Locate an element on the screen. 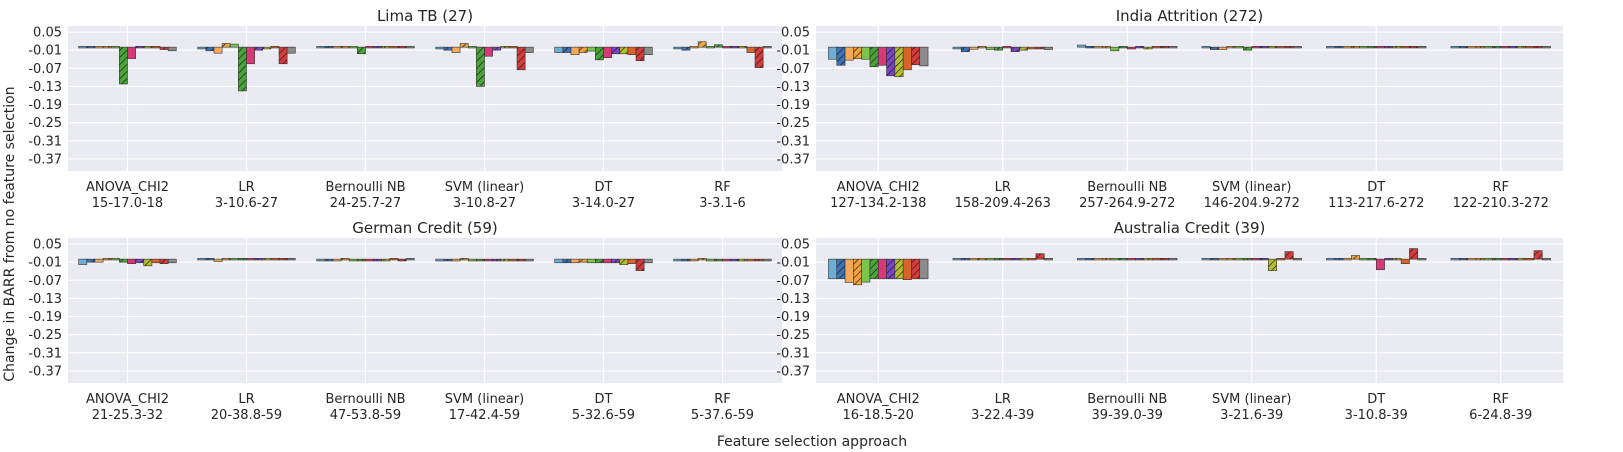  x-tick-range-label: 3-10.8-39 is located at coordinates (1376, 415).